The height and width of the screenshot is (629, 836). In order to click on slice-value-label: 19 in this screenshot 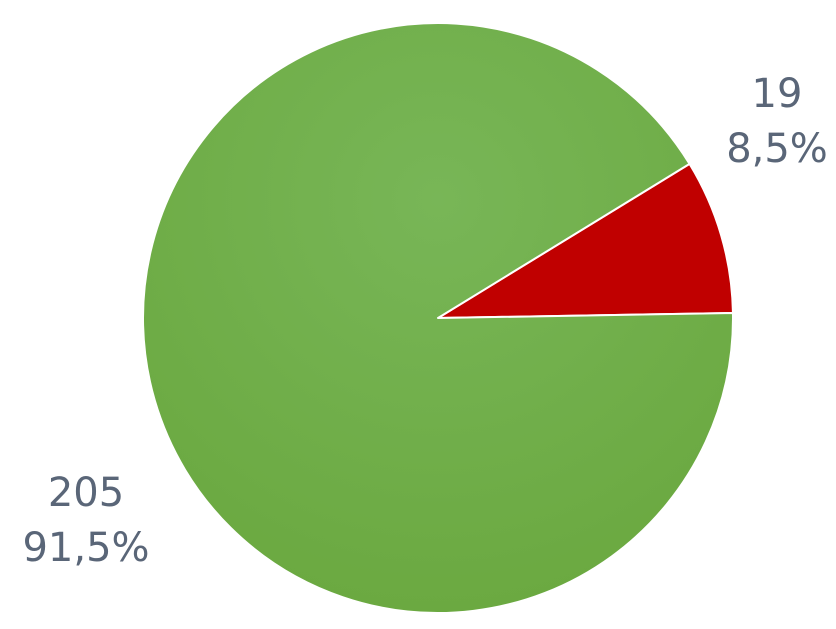, I will do `click(777, 94)`.